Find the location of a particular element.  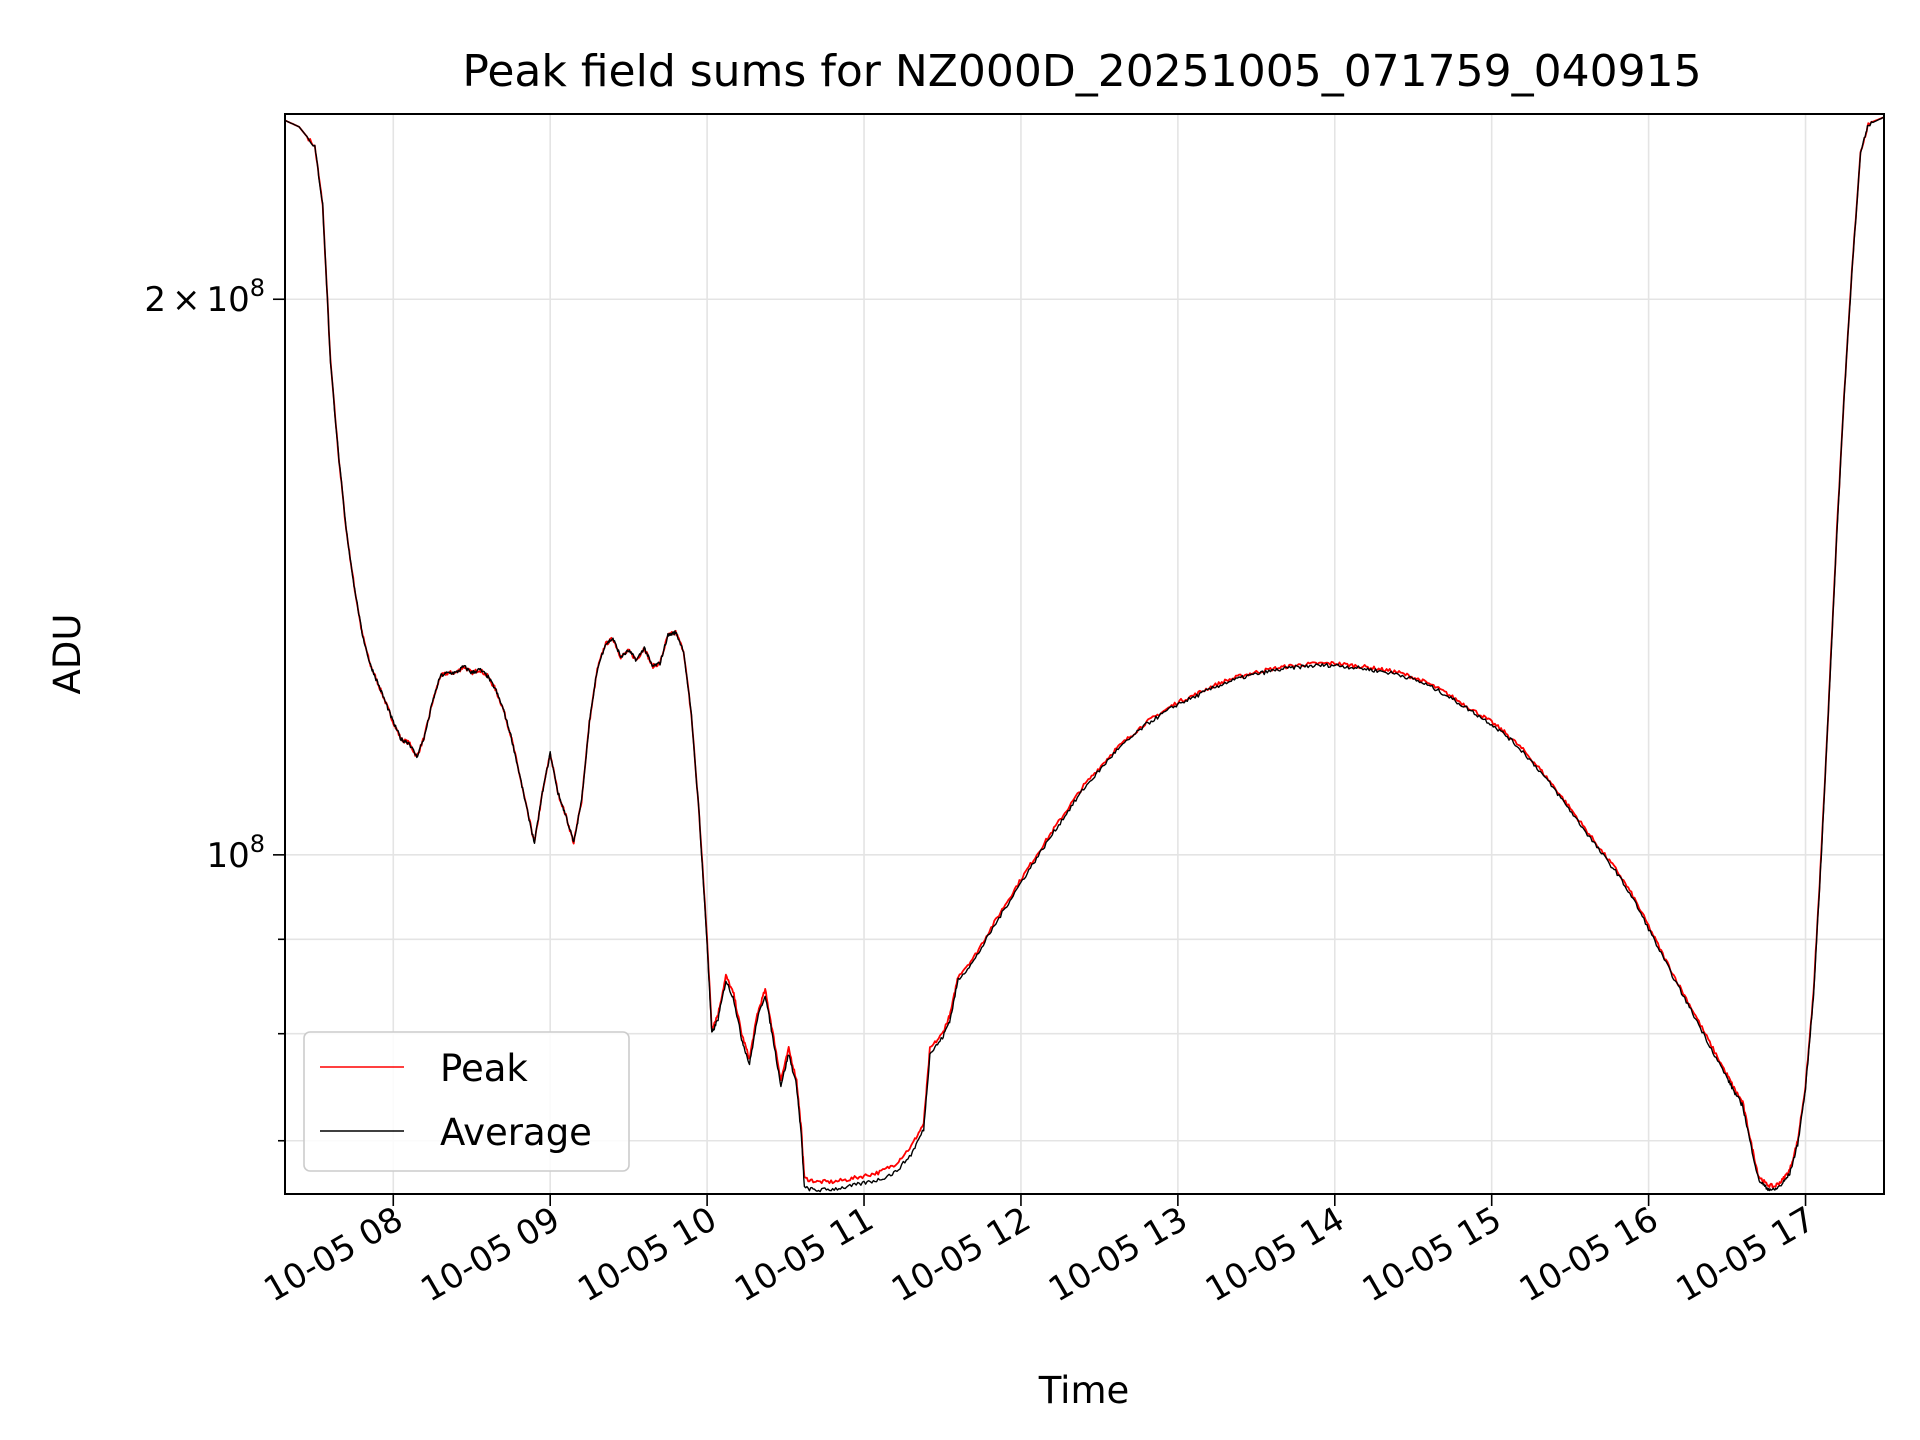

x-tick-label: 10-05 15 is located at coordinates (1432, 1254).